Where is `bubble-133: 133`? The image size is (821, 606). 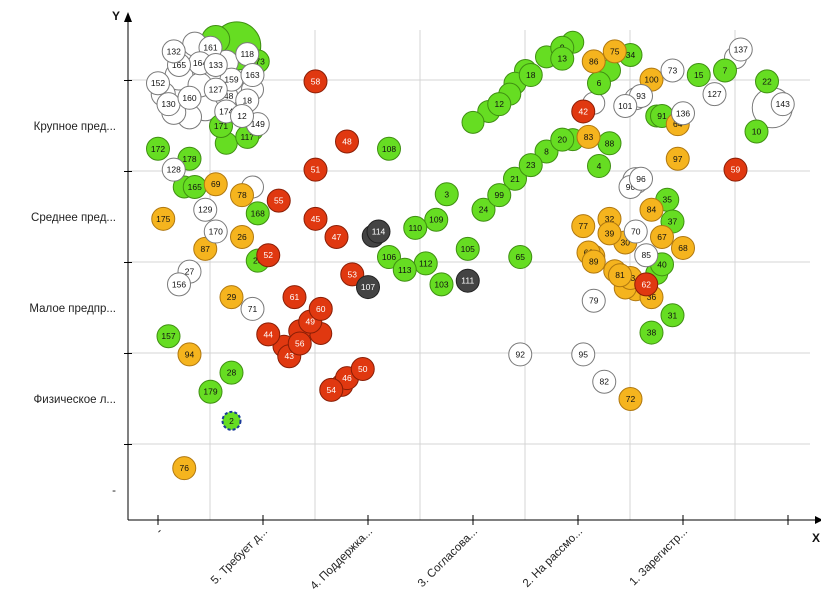
bubble-133: 133 is located at coordinates (215, 65).